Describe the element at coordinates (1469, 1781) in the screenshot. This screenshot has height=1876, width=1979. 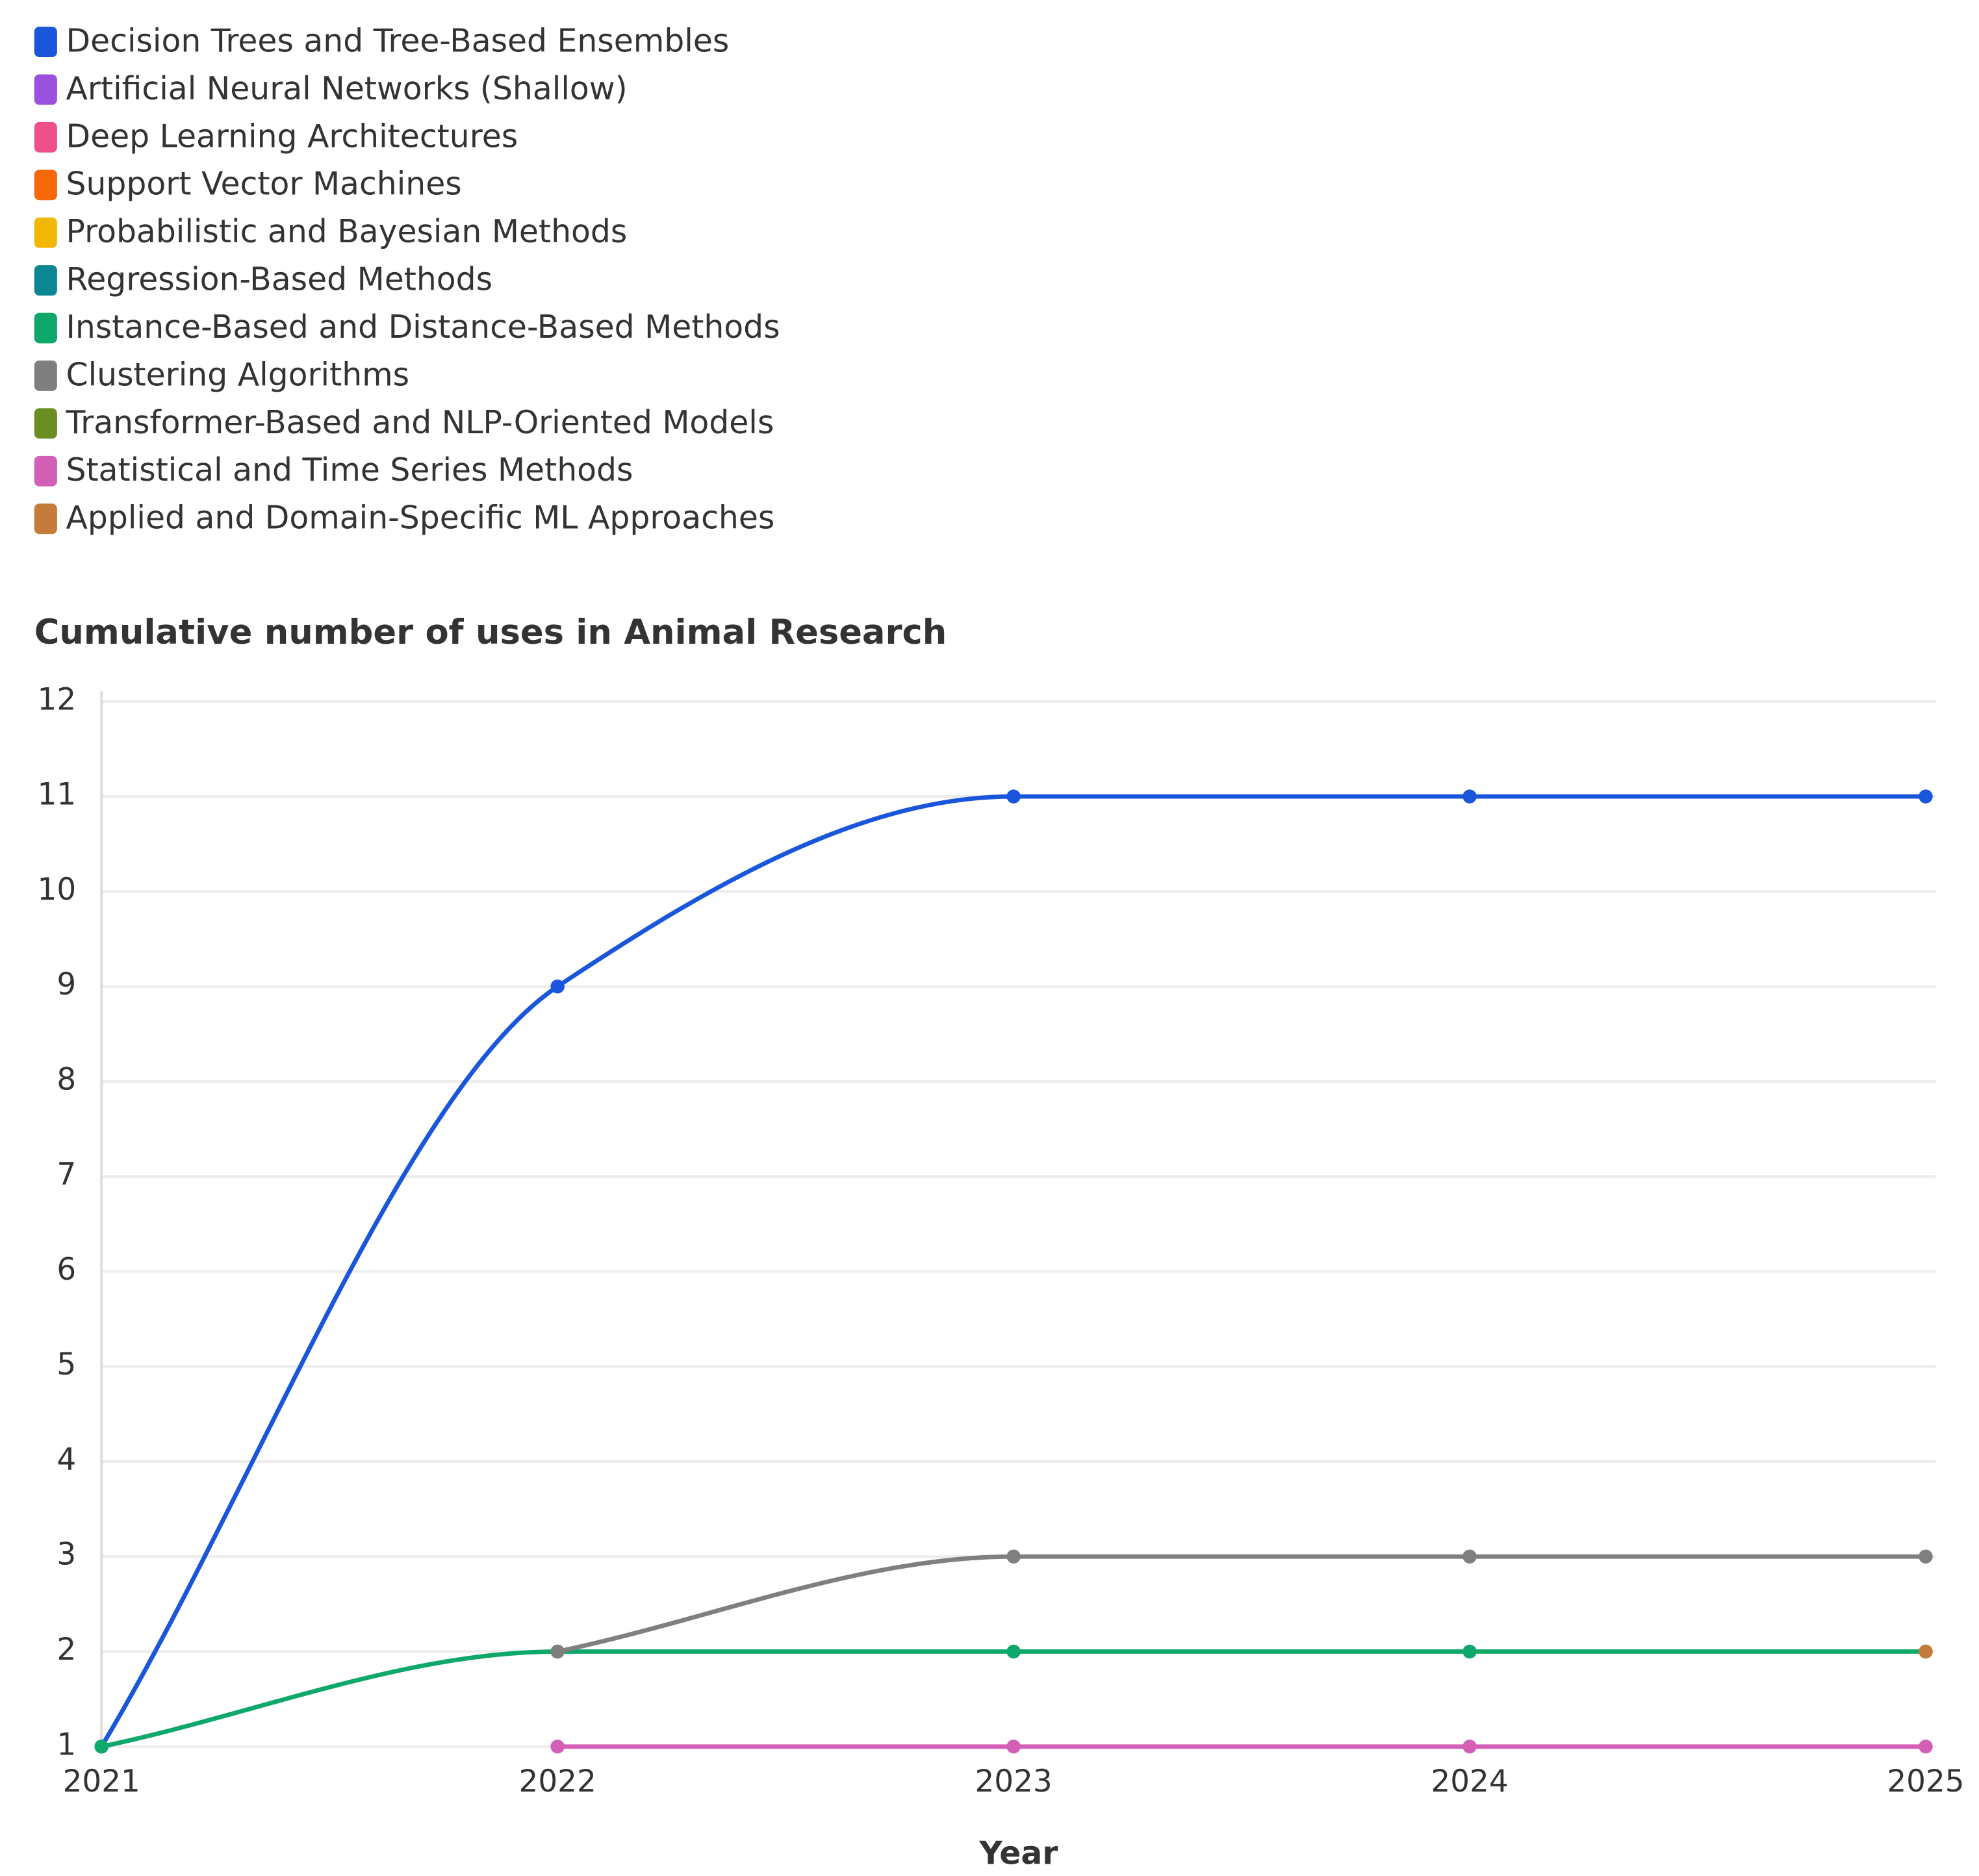
I see `x-tick-label: 2024` at that location.